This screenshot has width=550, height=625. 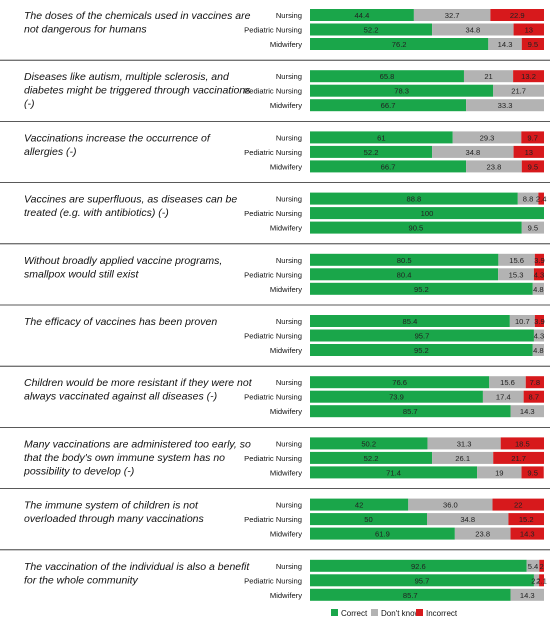 I want to click on value-label: 5.4, so click(x=533, y=566).